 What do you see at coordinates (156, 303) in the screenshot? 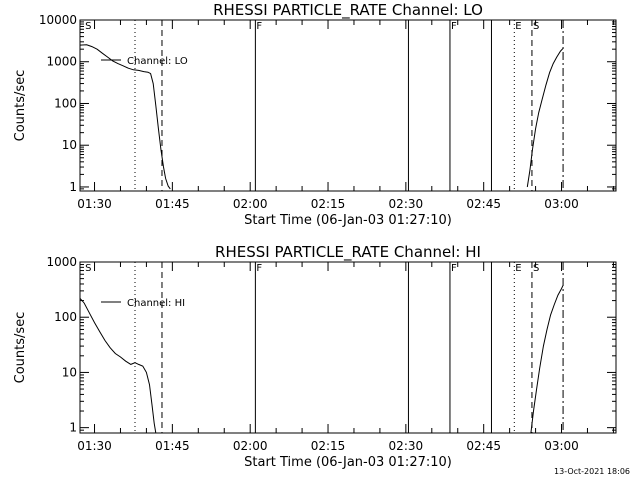
I see `legend-label: Channel: HI` at bounding box center [156, 303].